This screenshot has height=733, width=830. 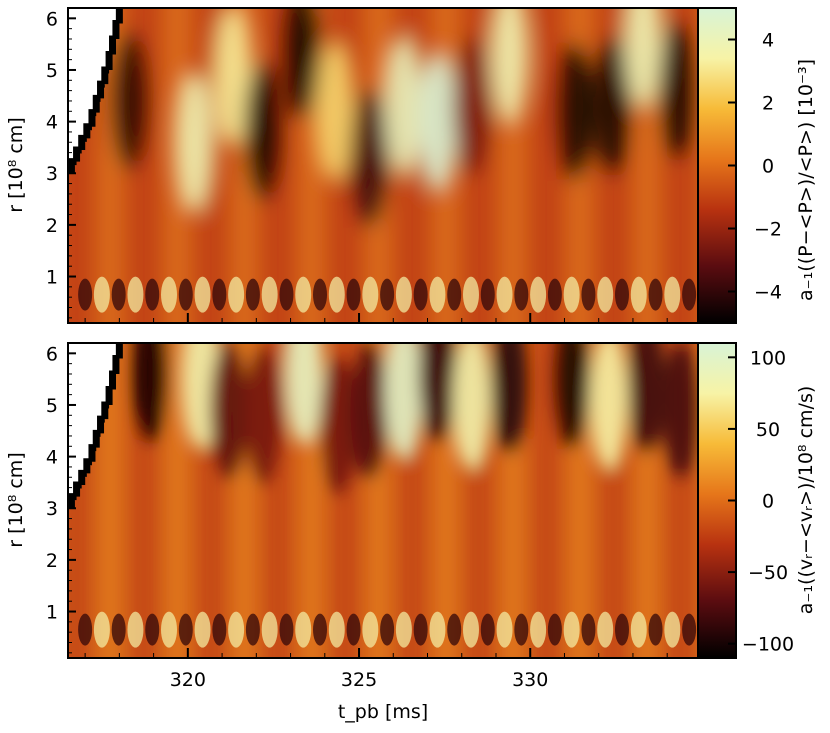 I want to click on y-axis-title-bottom: r [10⁸ cm], so click(x=16, y=499).